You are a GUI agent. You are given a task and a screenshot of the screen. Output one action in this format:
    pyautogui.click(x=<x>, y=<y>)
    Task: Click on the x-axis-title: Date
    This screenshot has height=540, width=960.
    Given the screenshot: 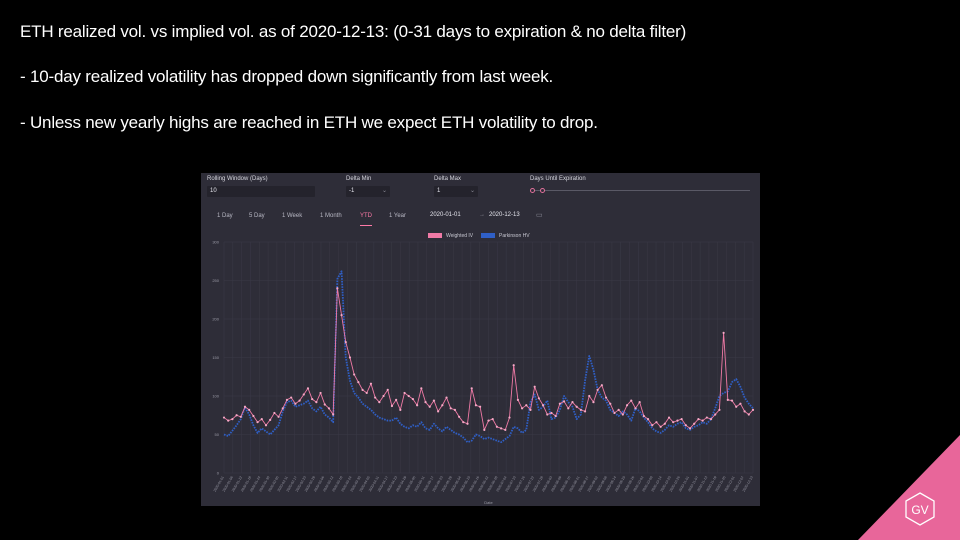 What is the action you would take?
    pyautogui.click(x=488, y=502)
    